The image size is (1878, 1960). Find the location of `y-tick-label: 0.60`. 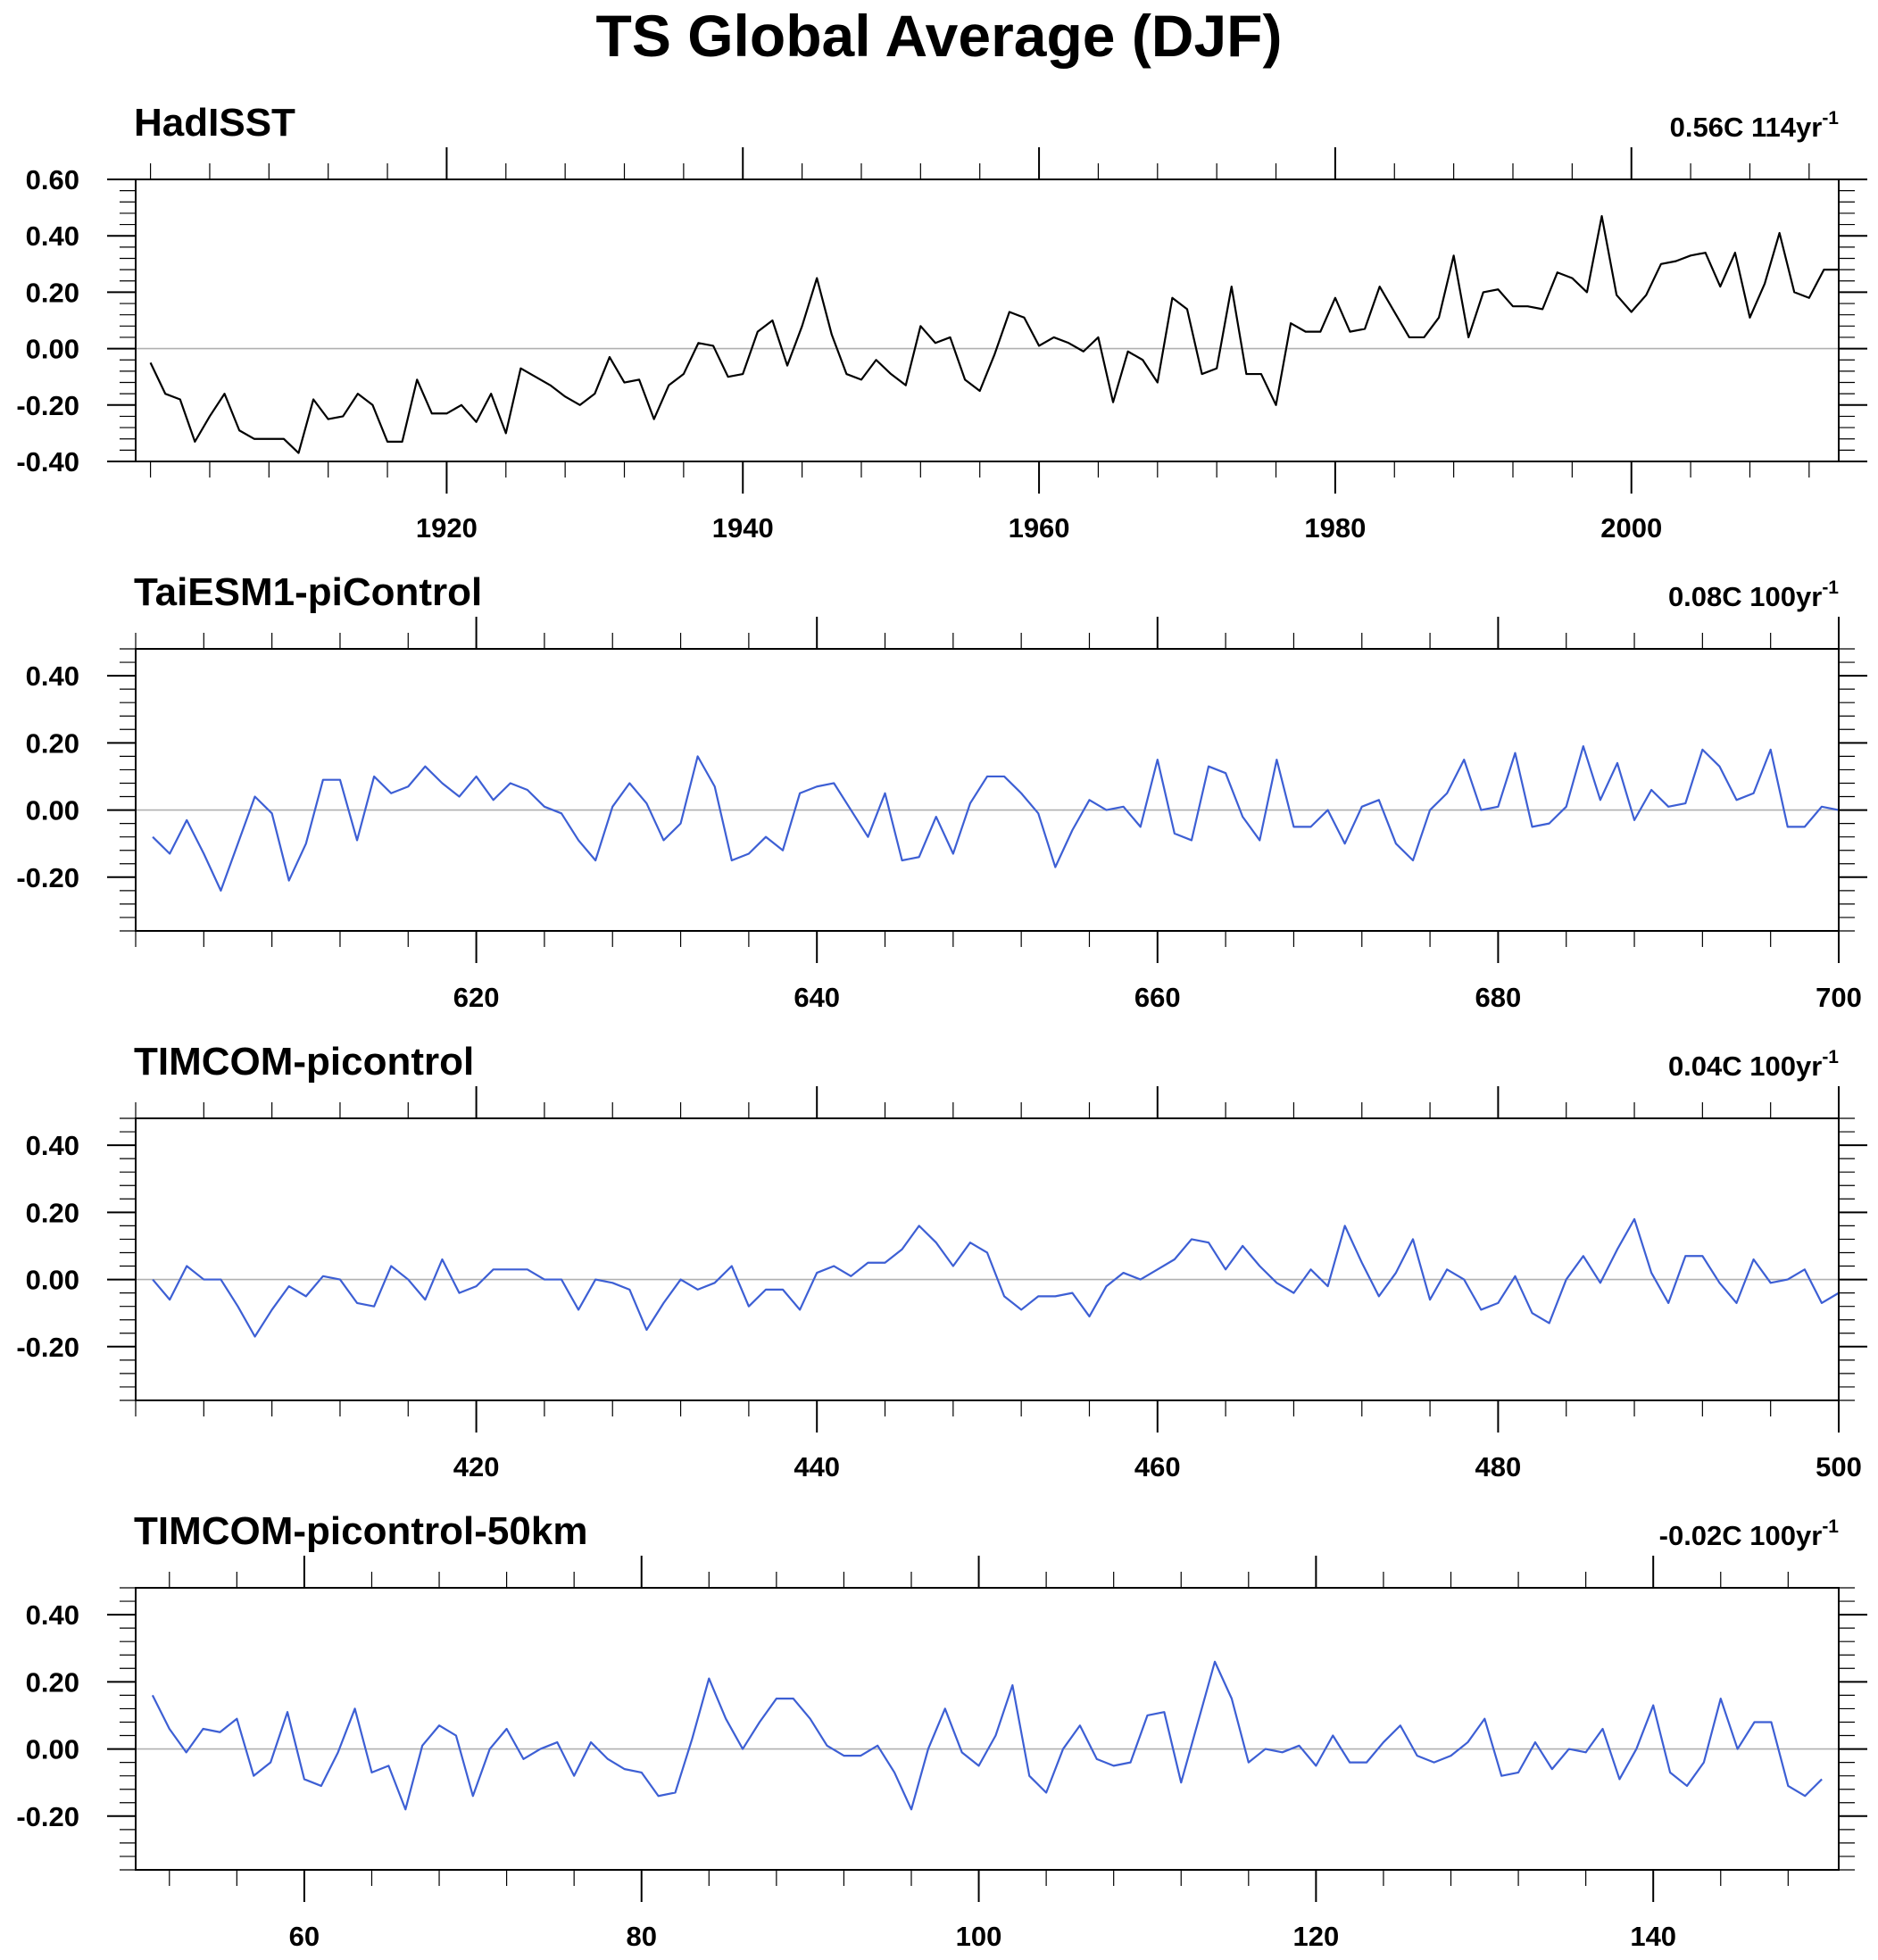

y-tick-label: 0.60 is located at coordinates (52, 179).